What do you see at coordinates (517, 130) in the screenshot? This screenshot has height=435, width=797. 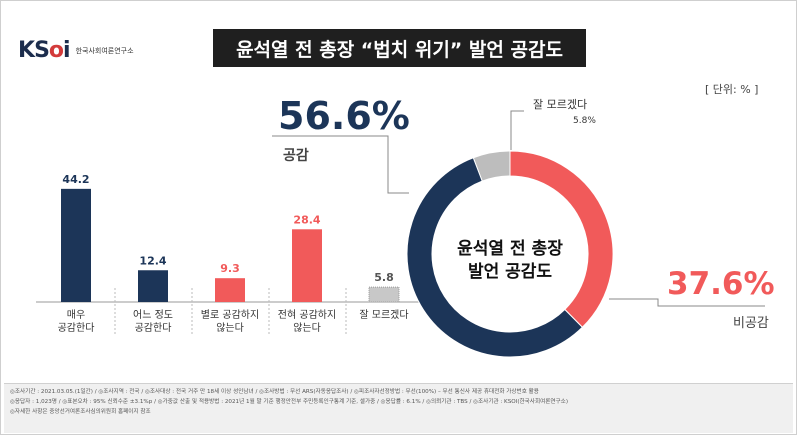 I see `unsure-leader-line` at bounding box center [517, 130].